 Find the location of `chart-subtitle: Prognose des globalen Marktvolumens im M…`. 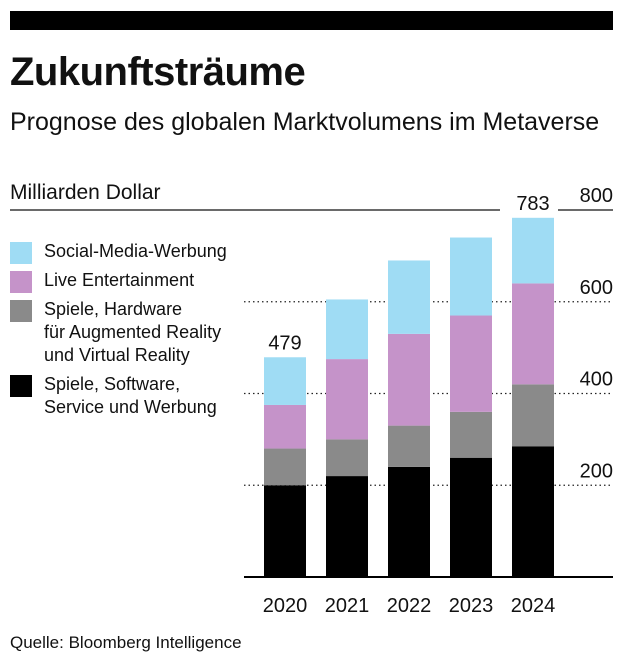

chart-subtitle: Prognose des globalen Marktvolumens im M… is located at coordinates (305, 122).